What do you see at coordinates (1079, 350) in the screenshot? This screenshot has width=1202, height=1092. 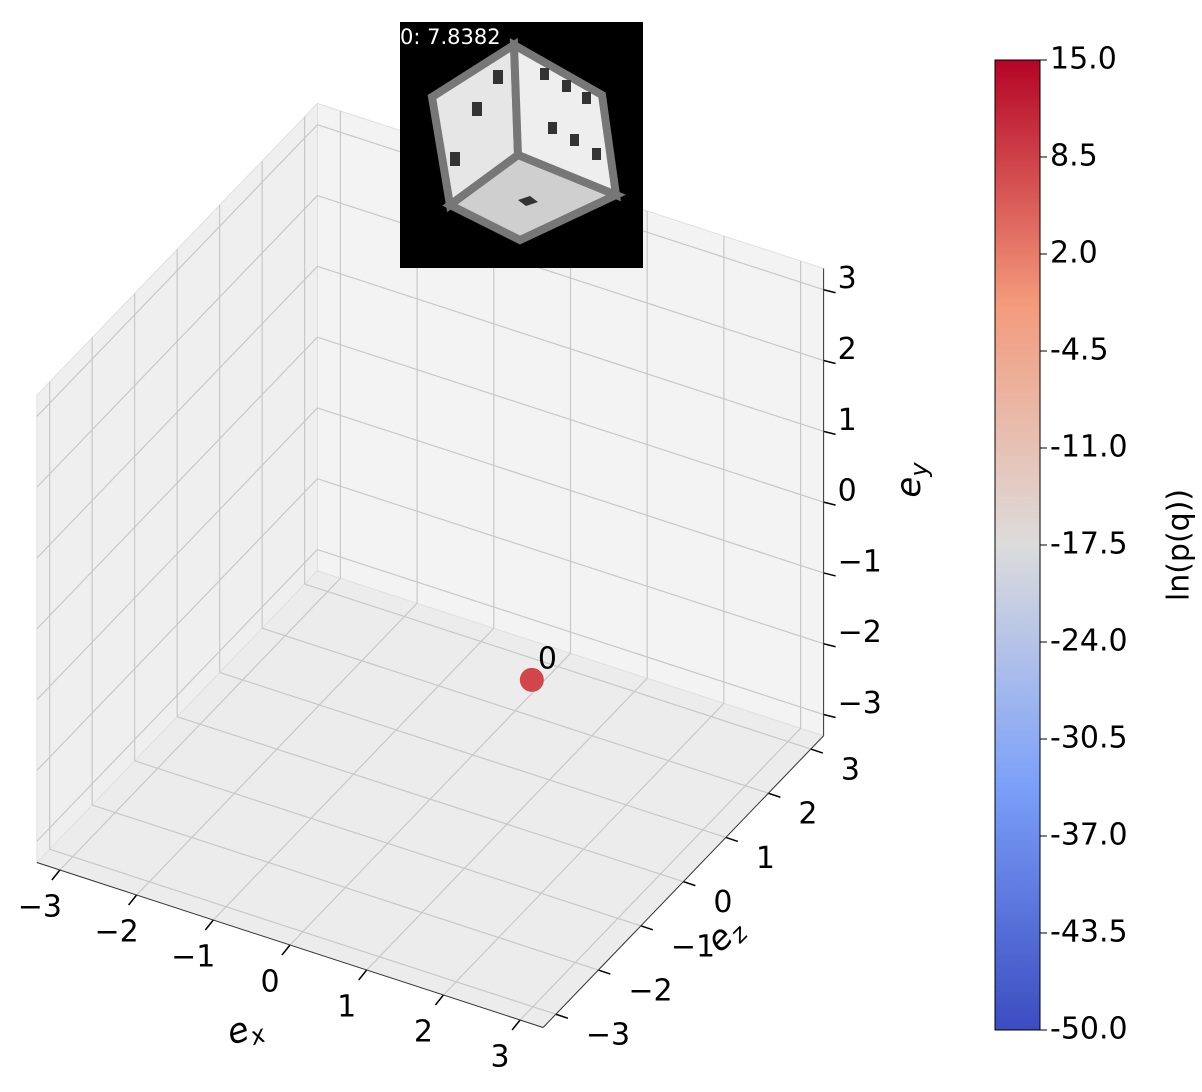 I see `colorbar-tick-label: -4.5` at bounding box center [1079, 350].